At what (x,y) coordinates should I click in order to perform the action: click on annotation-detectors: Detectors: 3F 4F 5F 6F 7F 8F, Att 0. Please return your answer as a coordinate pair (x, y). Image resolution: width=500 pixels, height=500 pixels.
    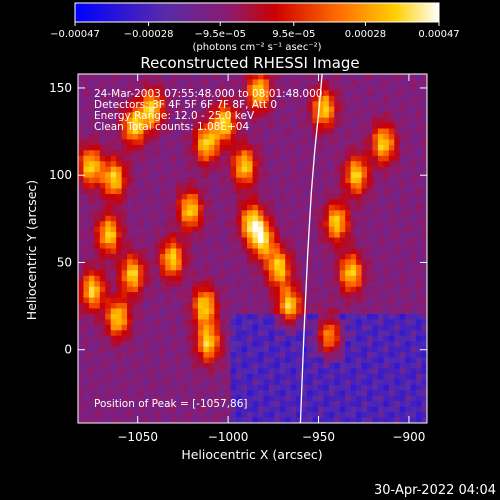
    Looking at the image, I should click on (185, 105).